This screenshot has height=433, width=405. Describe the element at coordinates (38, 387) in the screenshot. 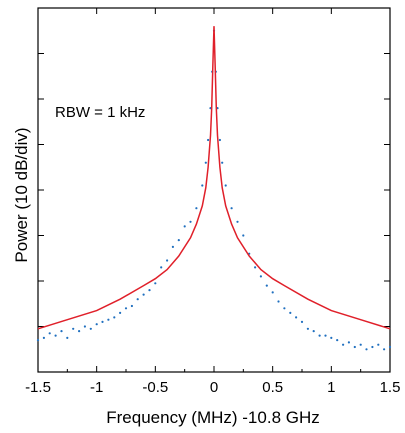

I see `x-tick-label: -1.5` at that location.